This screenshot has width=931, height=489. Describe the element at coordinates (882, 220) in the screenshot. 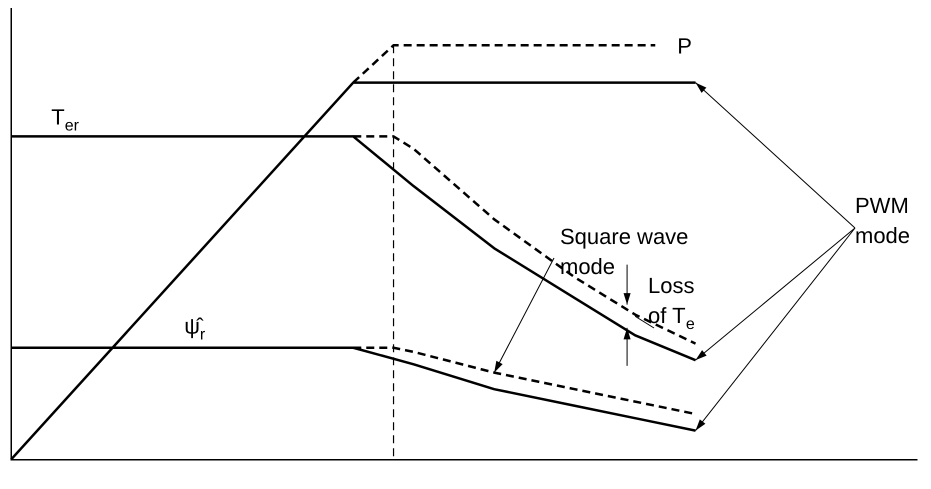

I see `annotation: PWM mode` at that location.